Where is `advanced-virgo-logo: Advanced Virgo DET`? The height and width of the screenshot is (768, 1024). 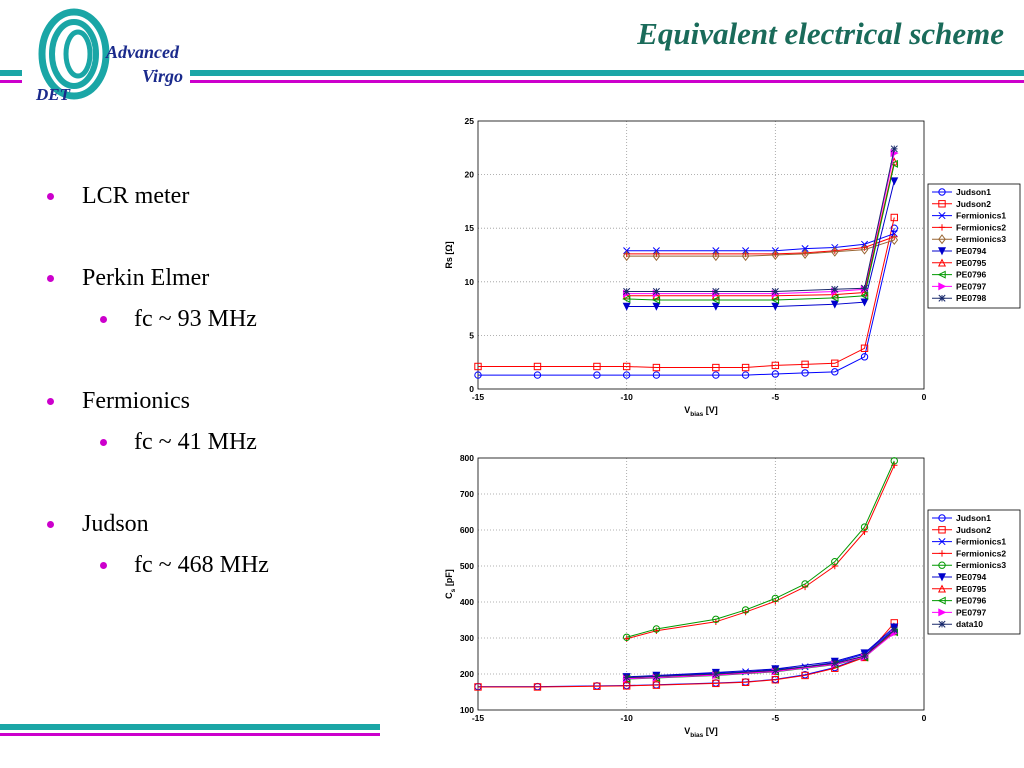 advanced-virgo-logo: Advanced Virgo DET is located at coordinates (109, 56).